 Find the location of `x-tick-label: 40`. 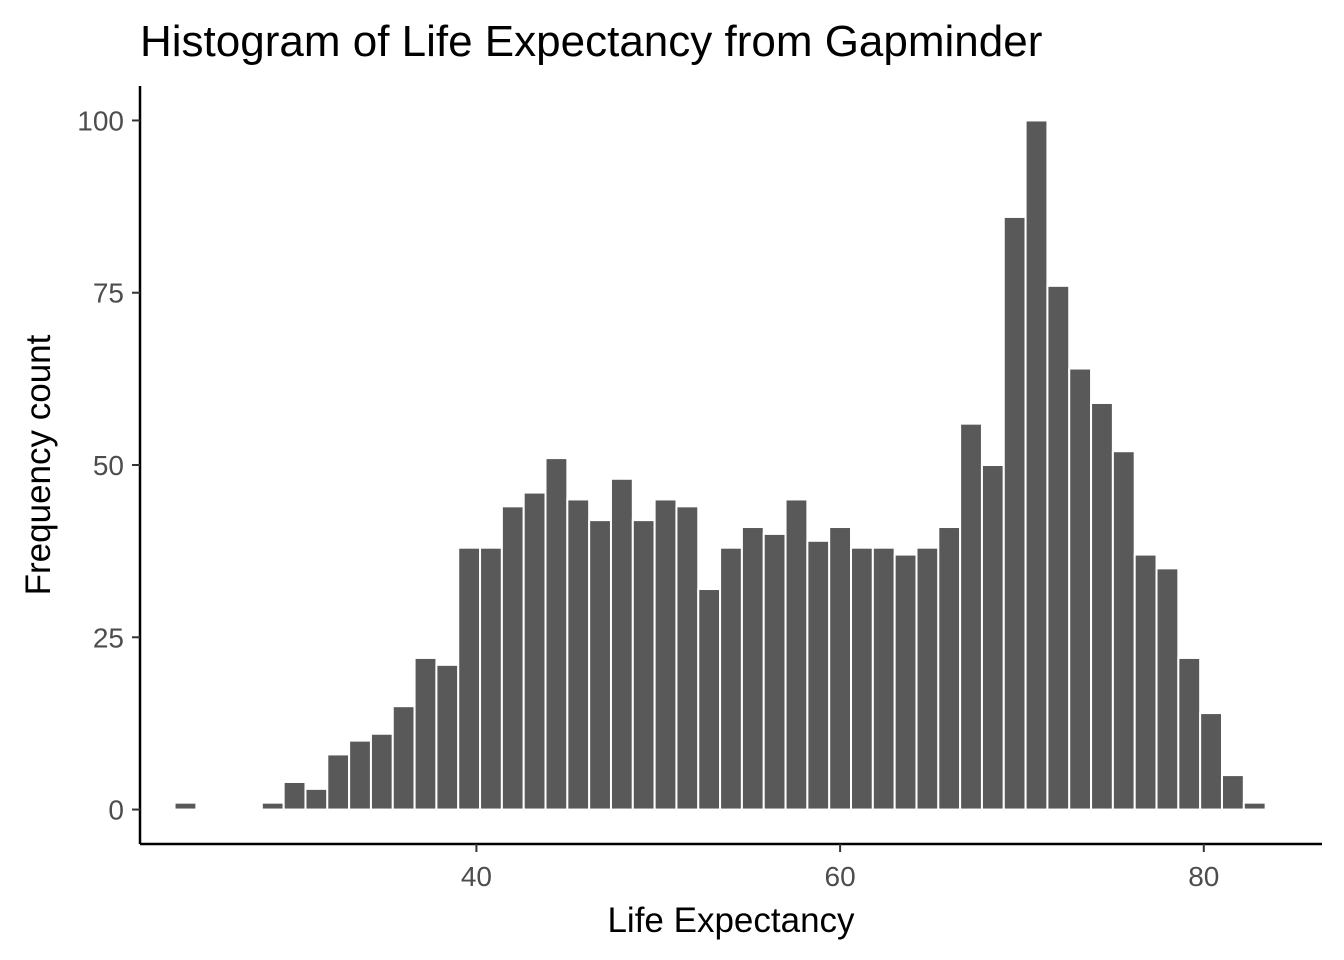

x-tick-label: 40 is located at coordinates (476, 876).